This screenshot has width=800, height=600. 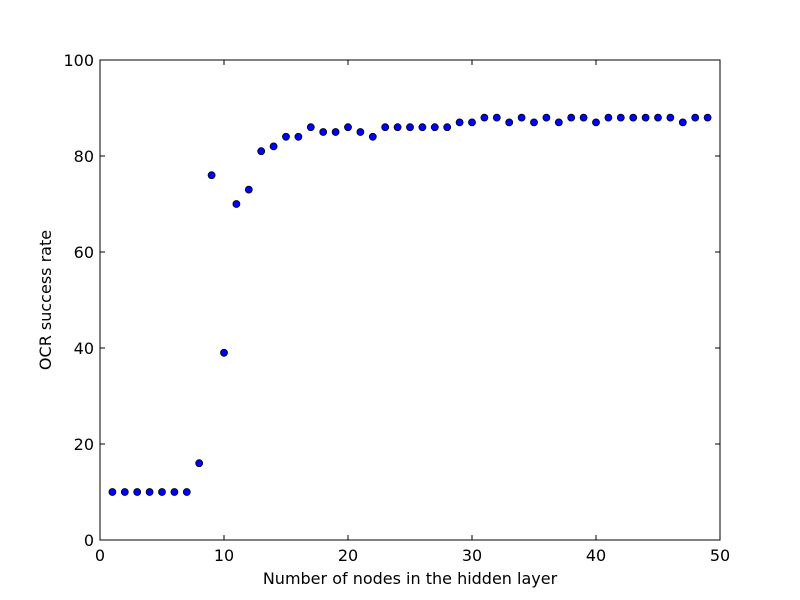 I want to click on y-tick-label: 80, so click(x=84, y=156).